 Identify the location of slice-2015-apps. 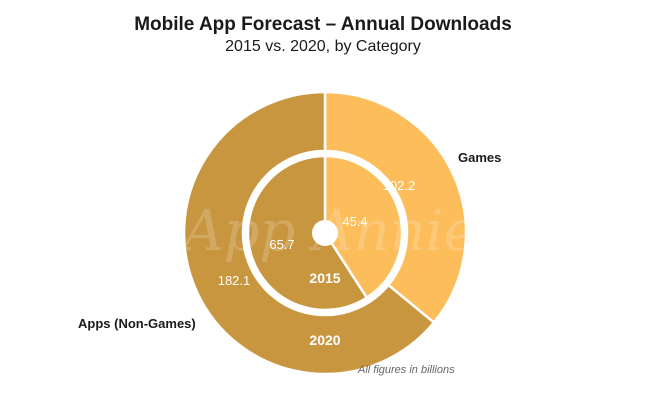
(307, 233).